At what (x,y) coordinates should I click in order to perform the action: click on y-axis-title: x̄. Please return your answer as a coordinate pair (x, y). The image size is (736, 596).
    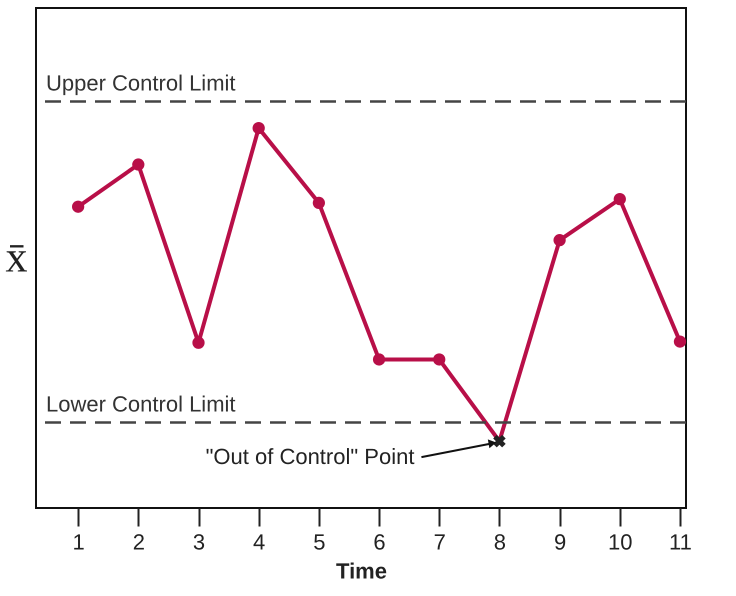
    Looking at the image, I should click on (17, 257).